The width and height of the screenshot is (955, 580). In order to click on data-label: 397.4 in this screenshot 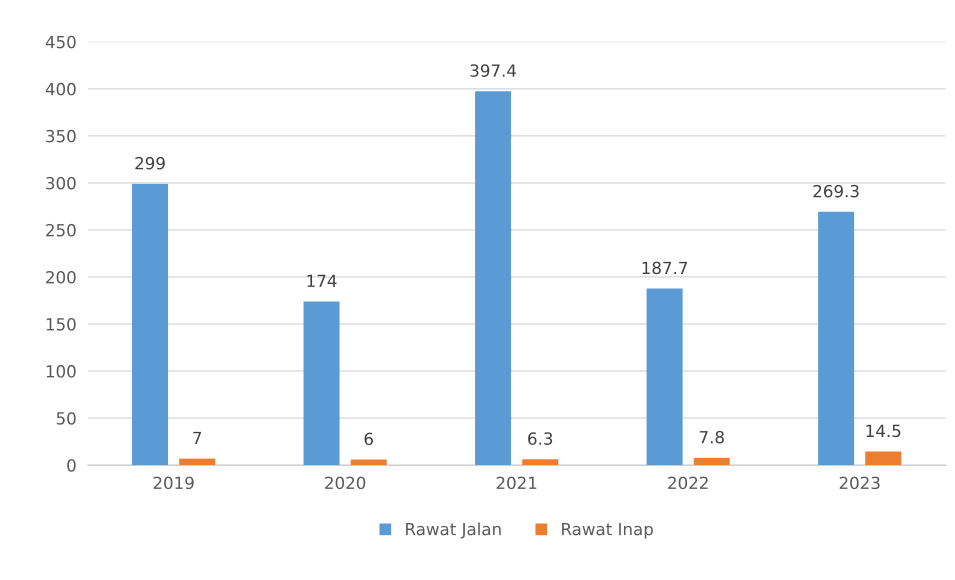, I will do `click(493, 70)`.